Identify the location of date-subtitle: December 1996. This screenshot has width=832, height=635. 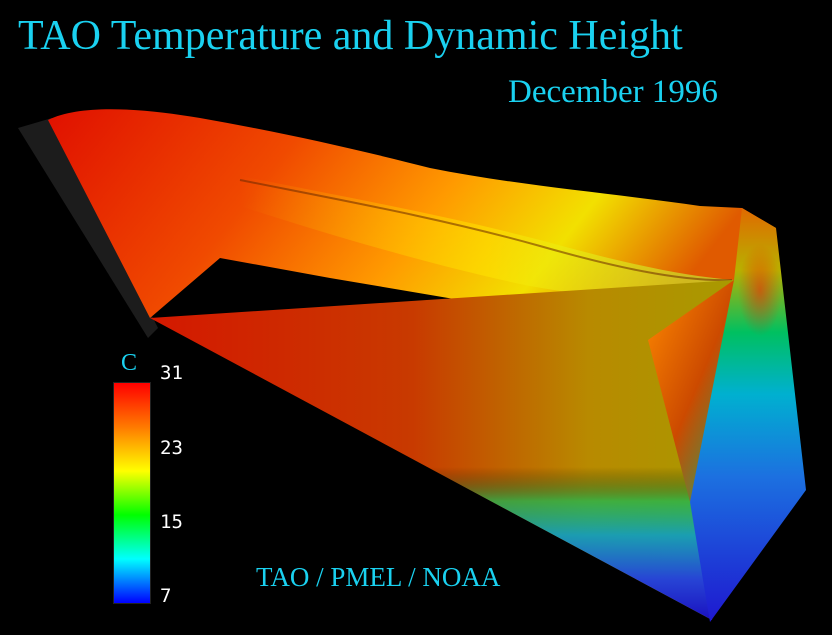
(613, 92).